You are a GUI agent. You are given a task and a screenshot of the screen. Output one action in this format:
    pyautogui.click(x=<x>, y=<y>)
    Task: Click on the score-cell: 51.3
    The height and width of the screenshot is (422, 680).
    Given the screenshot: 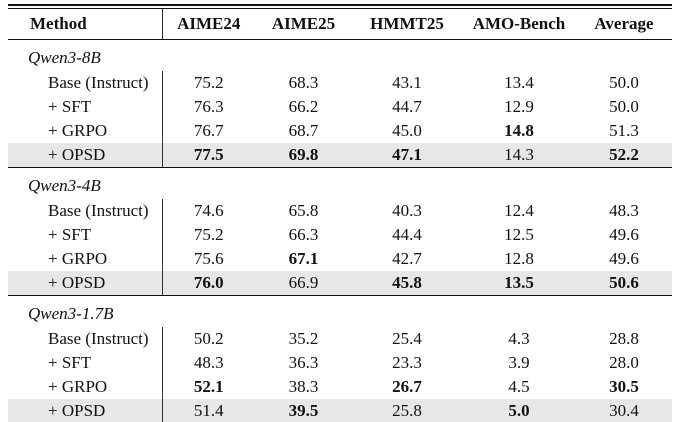 What is the action you would take?
    pyautogui.click(x=624, y=130)
    